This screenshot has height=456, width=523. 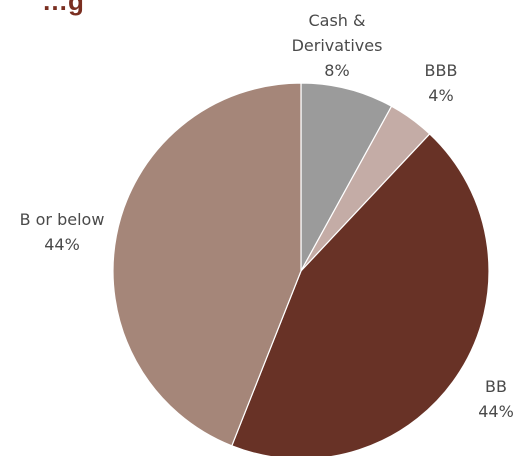 What do you see at coordinates (496, 399) in the screenshot?
I see `slice-label: BB 44%` at bounding box center [496, 399].